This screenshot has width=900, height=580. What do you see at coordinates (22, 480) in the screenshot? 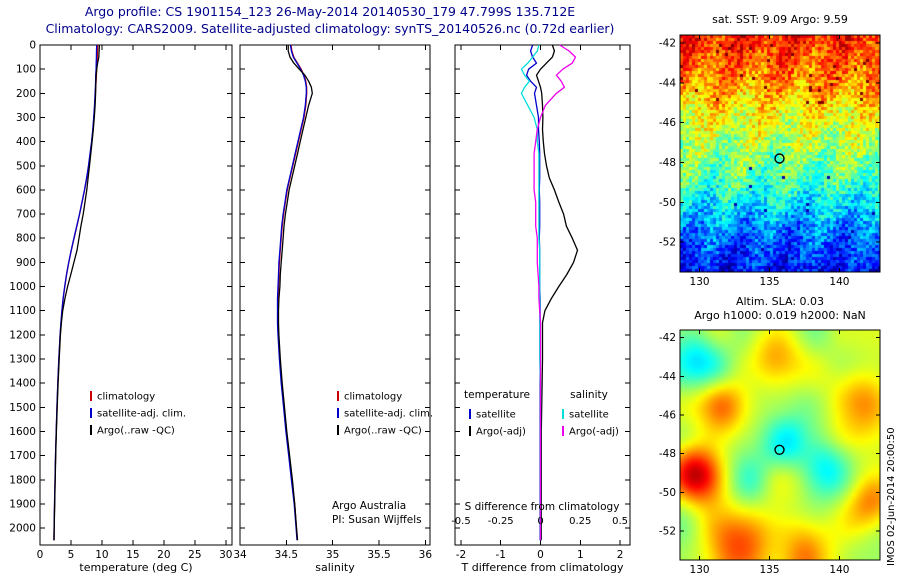
I see `depth-tick-label: 1800` at bounding box center [22, 480].